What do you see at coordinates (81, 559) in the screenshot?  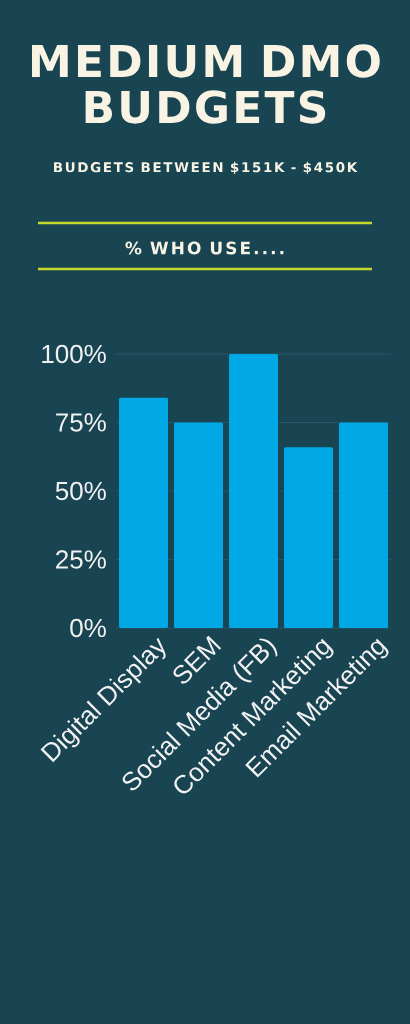 I see `y-tick-label: 25%` at bounding box center [81, 559].